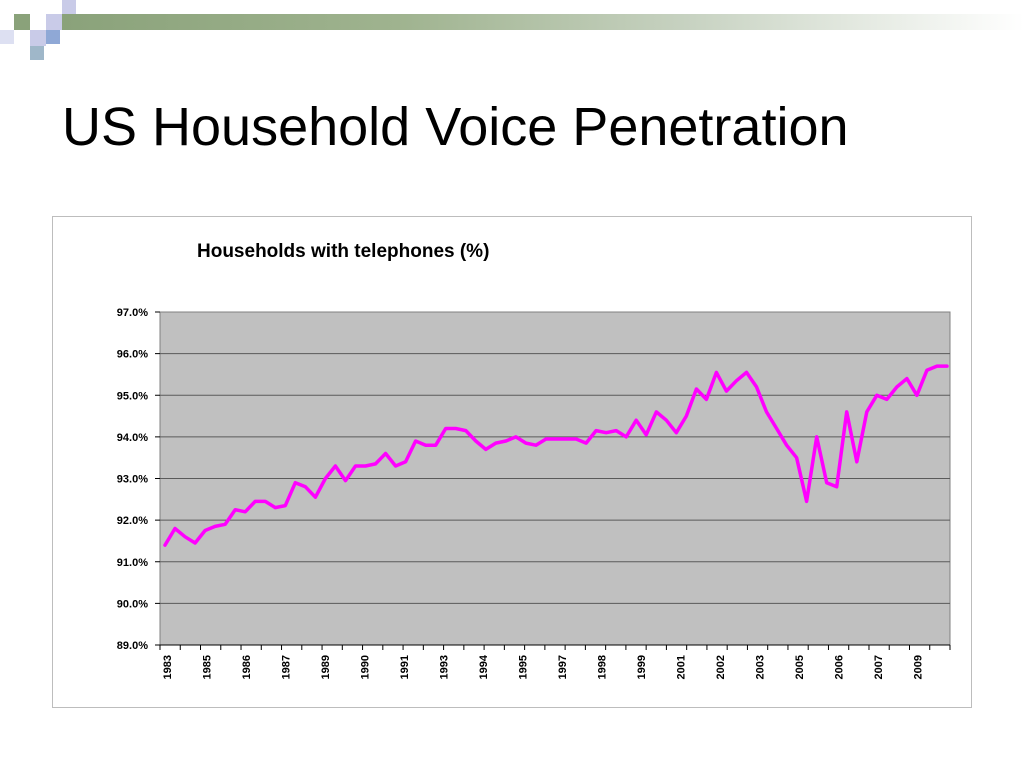 The width and height of the screenshot is (1024, 768). What do you see at coordinates (247, 667) in the screenshot?
I see `x-tick-label: 1986` at bounding box center [247, 667].